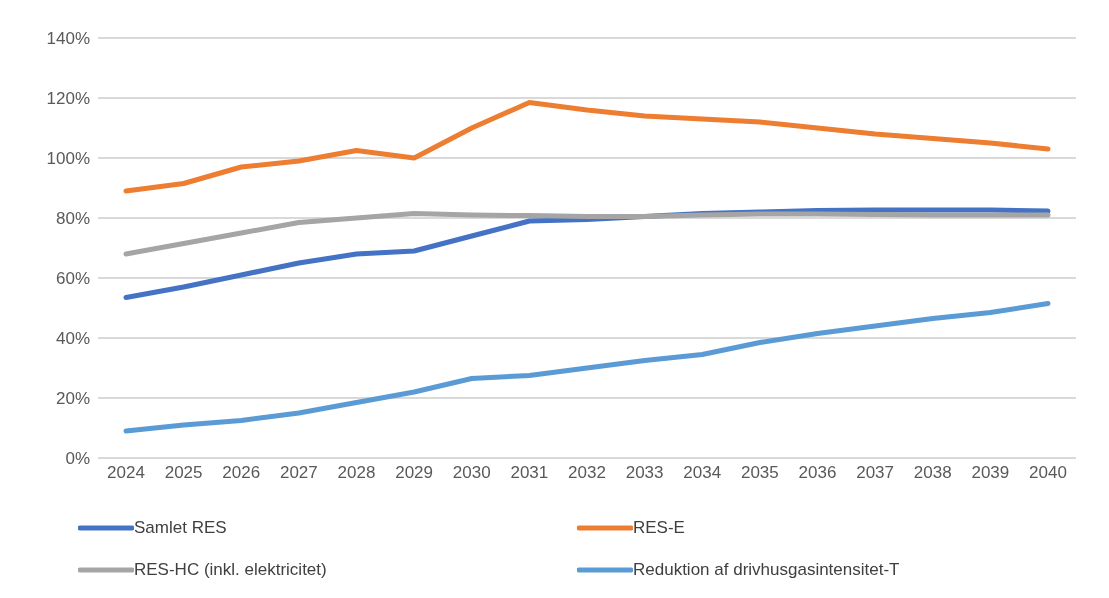 The height and width of the screenshot is (598, 1109). I want to click on x-tick-label: 2040, so click(1048, 473).